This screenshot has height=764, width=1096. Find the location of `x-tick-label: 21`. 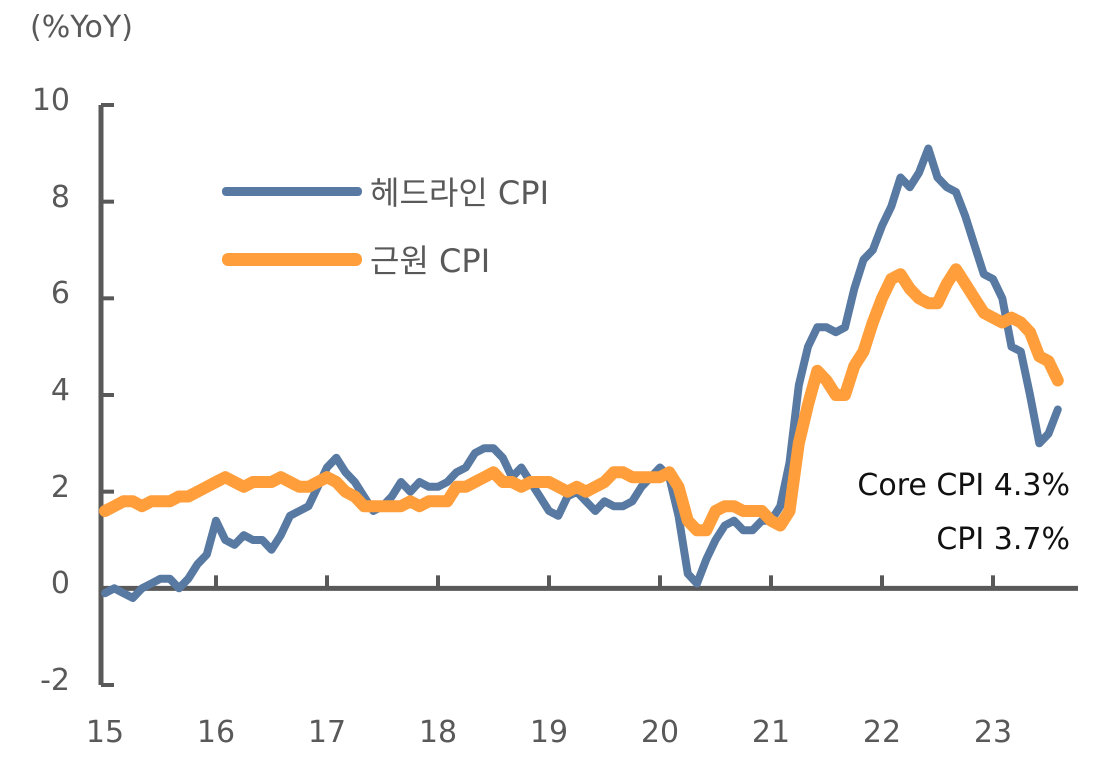

x-tick-label: 21 is located at coordinates (771, 732).